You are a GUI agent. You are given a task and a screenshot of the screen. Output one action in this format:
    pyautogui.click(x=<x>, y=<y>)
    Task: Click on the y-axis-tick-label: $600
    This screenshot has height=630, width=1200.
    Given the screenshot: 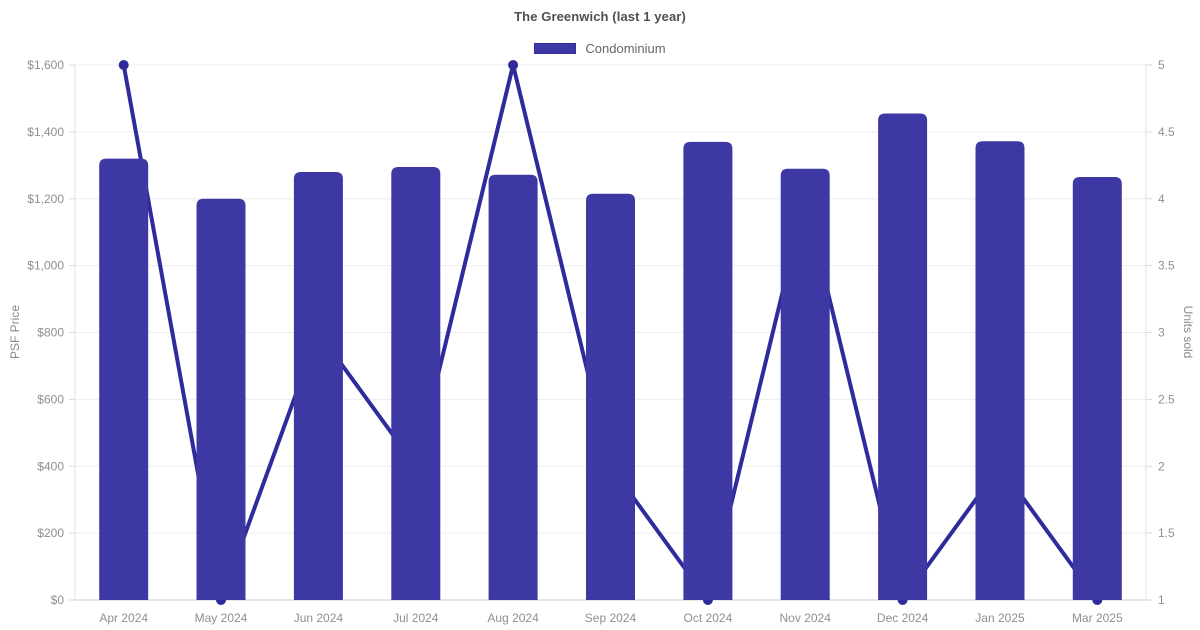 What is the action you would take?
    pyautogui.click(x=50, y=399)
    